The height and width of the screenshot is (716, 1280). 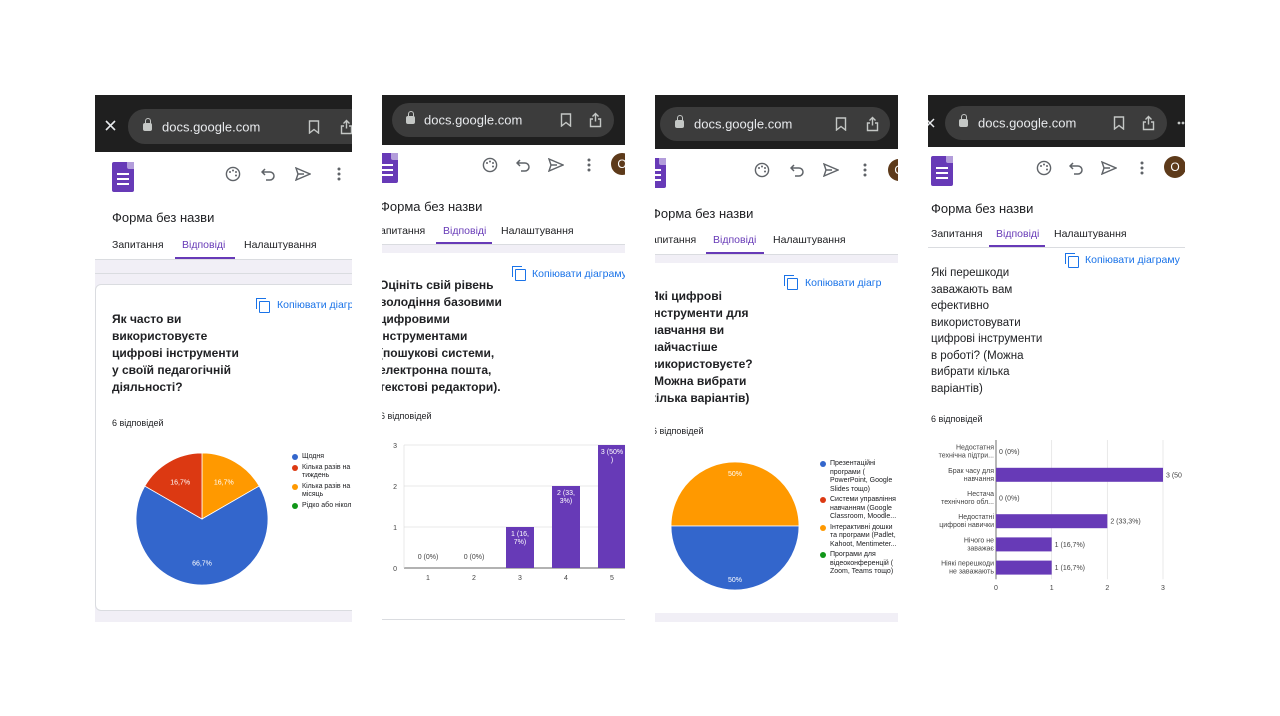 What do you see at coordinates (202, 564) in the screenshot?
I see `slice-label: 66,7%` at bounding box center [202, 564].